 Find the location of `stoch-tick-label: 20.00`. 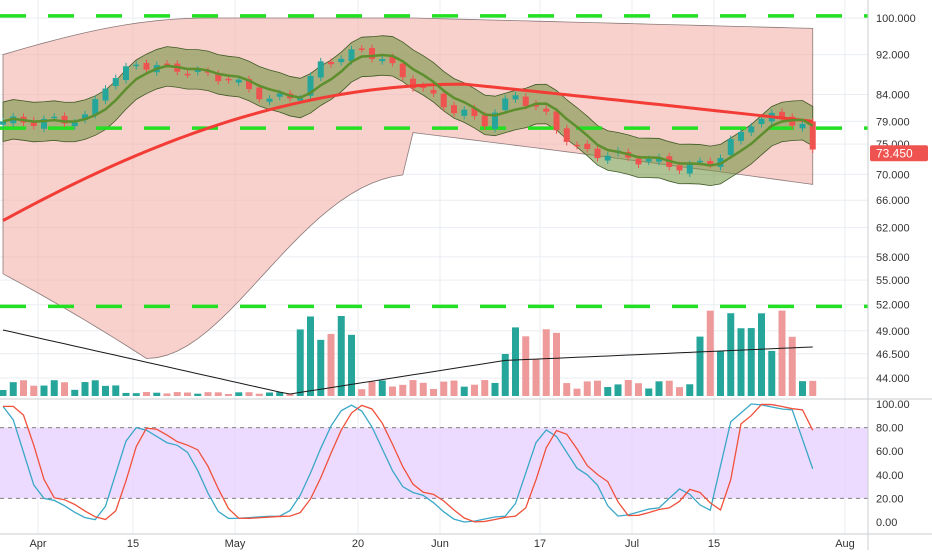

stoch-tick-label: 20.00 is located at coordinates (890, 499).